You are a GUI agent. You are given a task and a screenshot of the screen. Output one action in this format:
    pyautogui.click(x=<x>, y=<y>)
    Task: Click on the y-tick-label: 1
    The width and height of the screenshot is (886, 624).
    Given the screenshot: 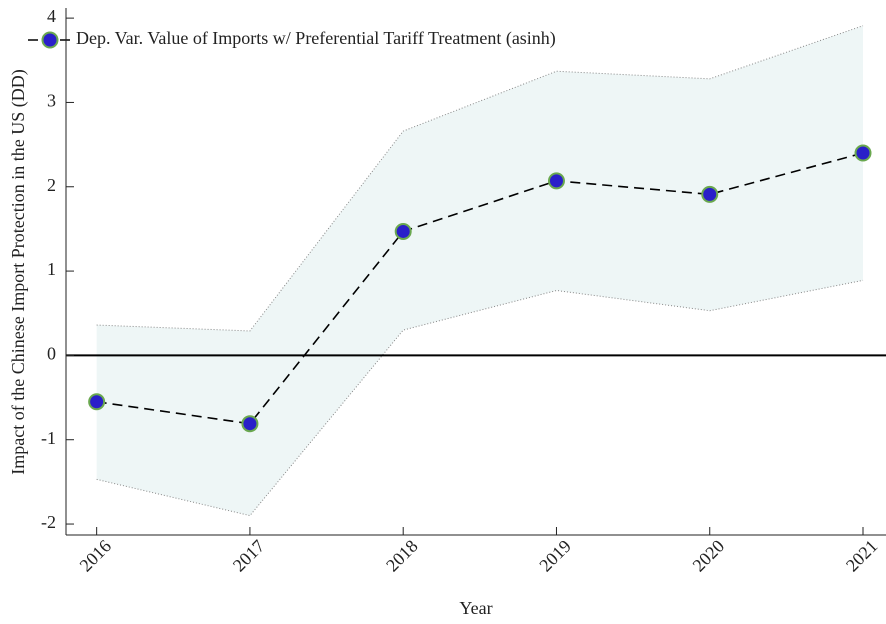 What is the action you would take?
    pyautogui.click(x=51, y=269)
    